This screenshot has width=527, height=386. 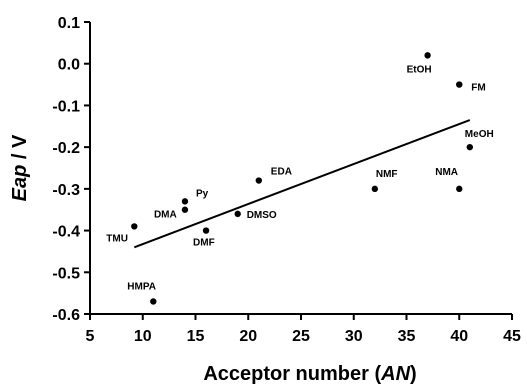 What do you see at coordinates (66, 106) in the screenshot?
I see `y-tick-label: -0.1` at bounding box center [66, 106].